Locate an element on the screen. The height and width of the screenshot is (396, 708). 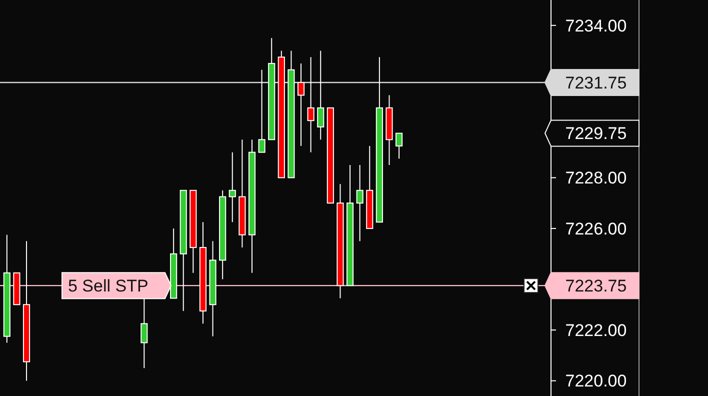
ref-line-label: 7231.75 is located at coordinates (596, 82).